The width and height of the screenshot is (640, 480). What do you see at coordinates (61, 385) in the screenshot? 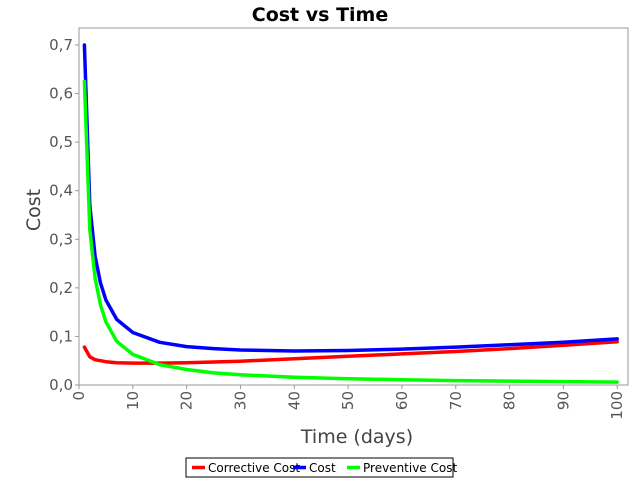
I see `y-tick-label: 0,0` at bounding box center [61, 385].